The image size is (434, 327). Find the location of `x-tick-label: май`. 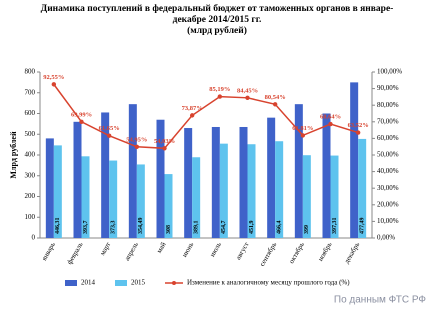

x-tick-label: май is located at coordinates (161, 248).